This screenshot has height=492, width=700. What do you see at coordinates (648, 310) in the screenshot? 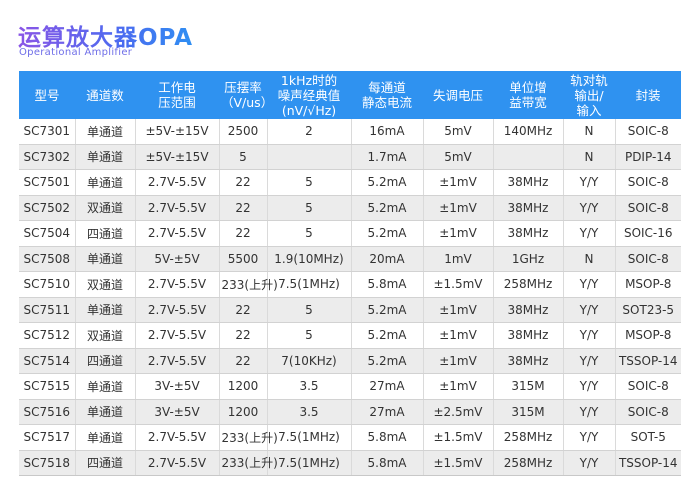
I see `package-cell: SOT23-5` at bounding box center [648, 310].